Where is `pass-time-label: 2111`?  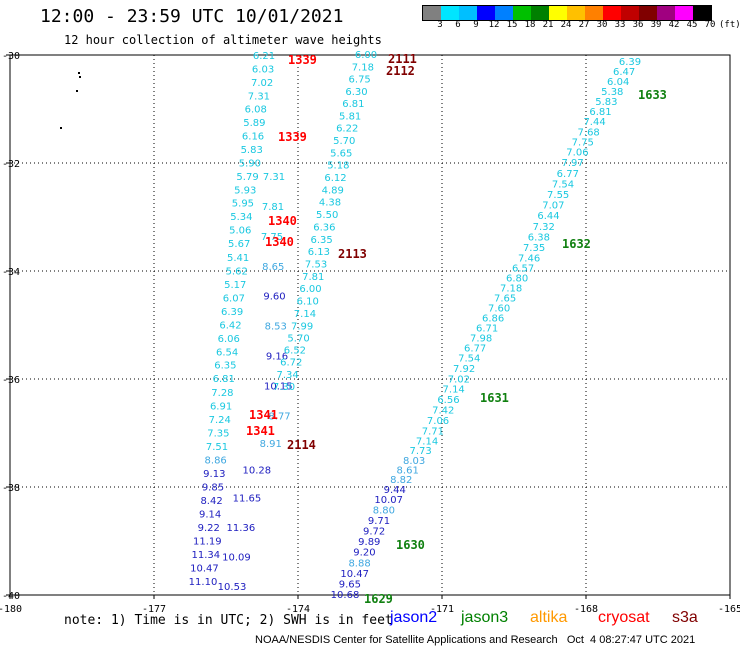
pass-time-label: 2111 is located at coordinates (402, 59).